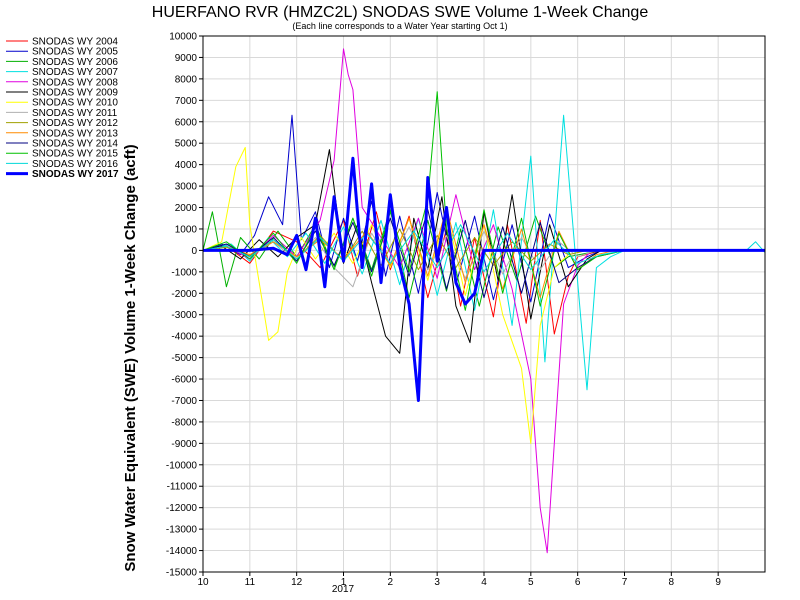 The height and width of the screenshot is (600, 800). I want to click on y-tick-label: -1000, so click(184, 272).